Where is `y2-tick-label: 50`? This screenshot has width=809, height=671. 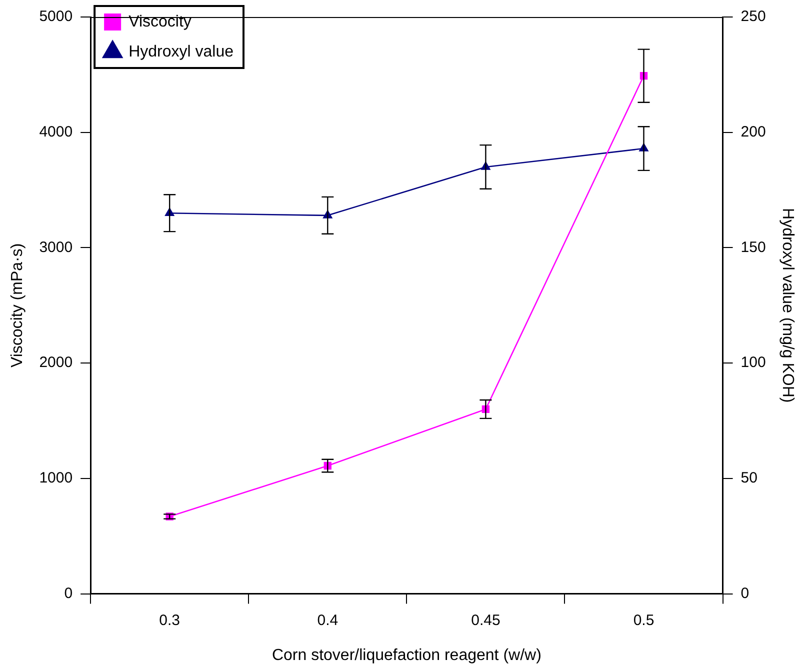 y2-tick-label: 50 is located at coordinates (749, 478).